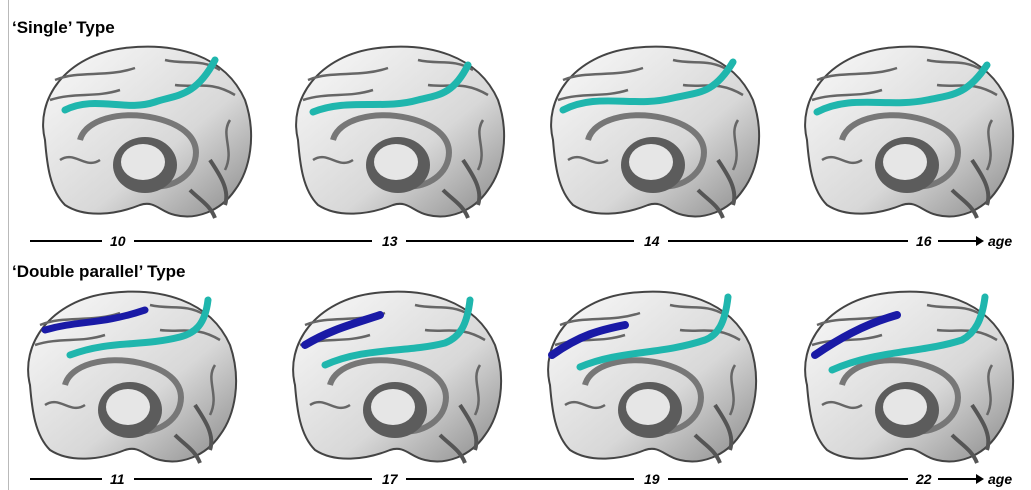 The height and width of the screenshot is (490, 1031). Describe the element at coordinates (99, 271) in the screenshot. I see `section-title-double-parallel: ‘Double parallel’ Type` at that location.